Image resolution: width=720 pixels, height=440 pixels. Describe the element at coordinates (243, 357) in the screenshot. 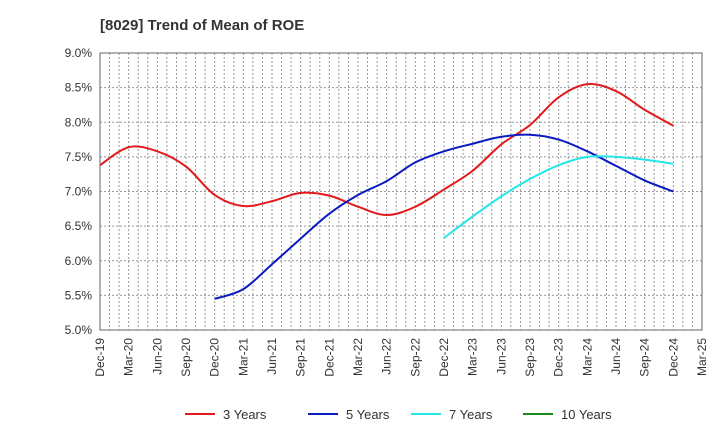

I see `x-tick-label: Mar-21` at that location.